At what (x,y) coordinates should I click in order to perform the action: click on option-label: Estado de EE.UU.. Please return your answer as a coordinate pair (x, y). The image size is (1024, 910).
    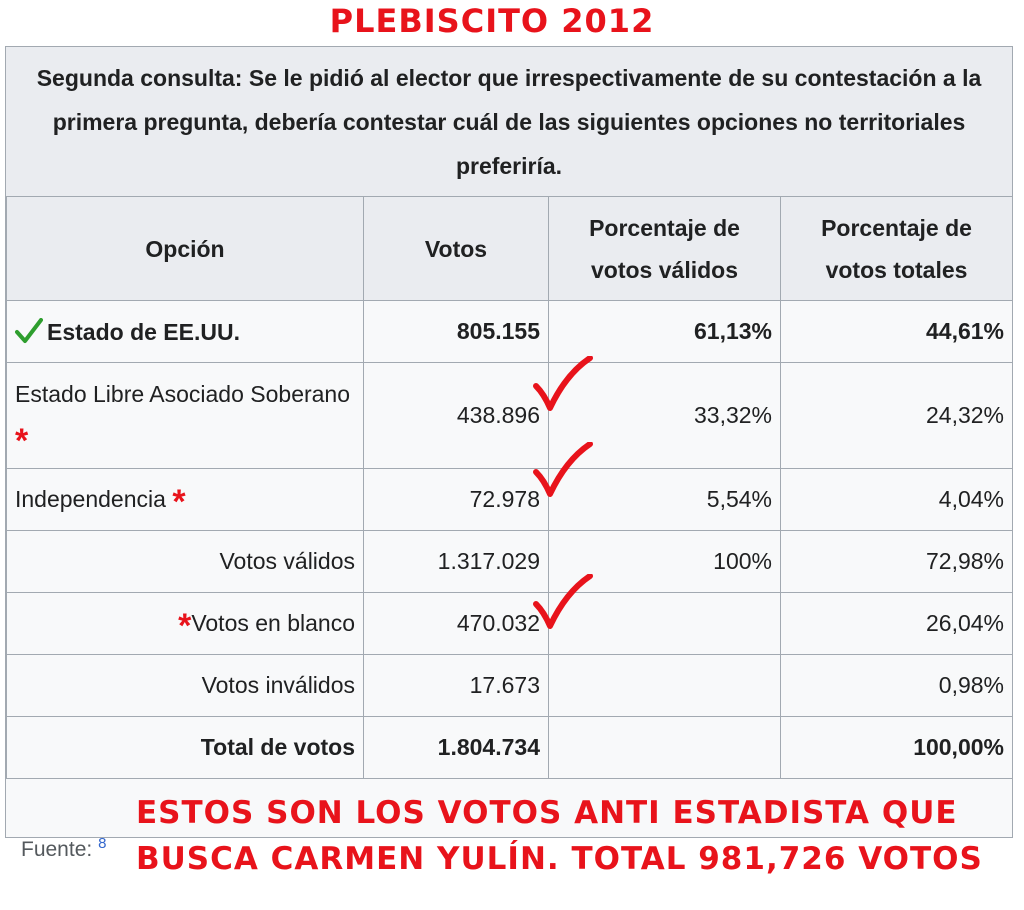
    Looking at the image, I should click on (143, 331).